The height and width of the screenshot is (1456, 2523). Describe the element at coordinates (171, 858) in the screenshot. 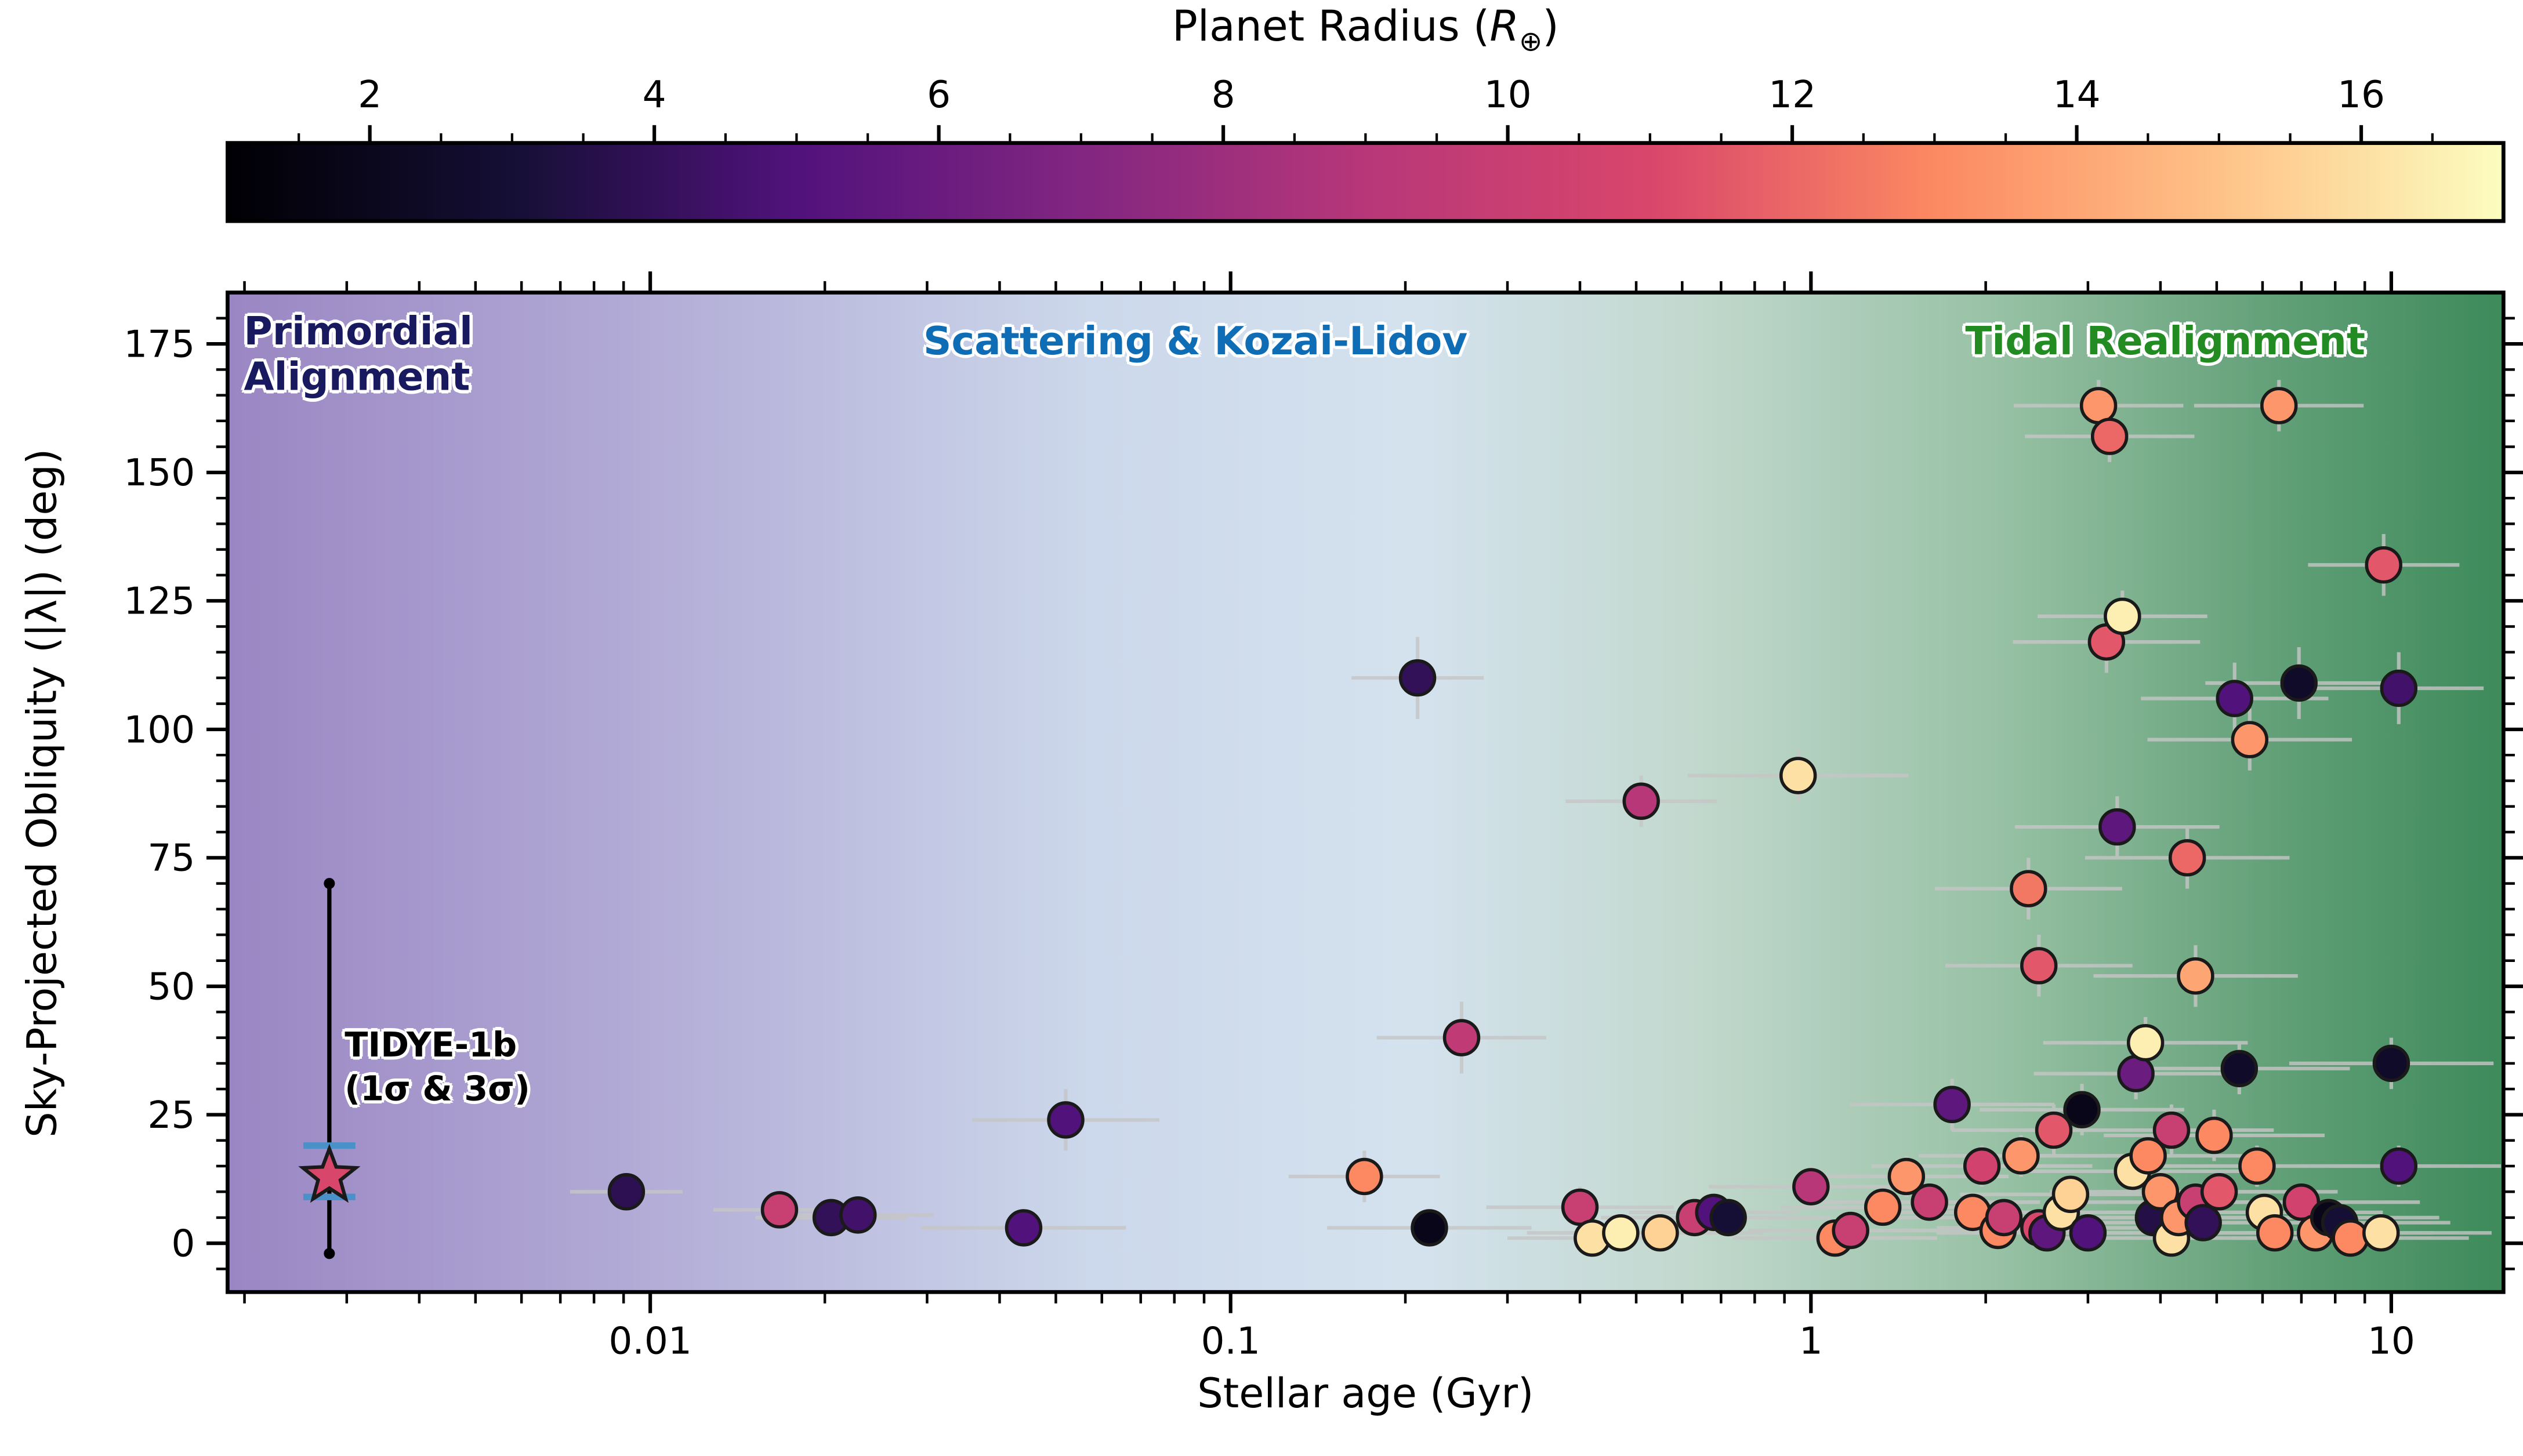

I see `svg-text: 75` at that location.